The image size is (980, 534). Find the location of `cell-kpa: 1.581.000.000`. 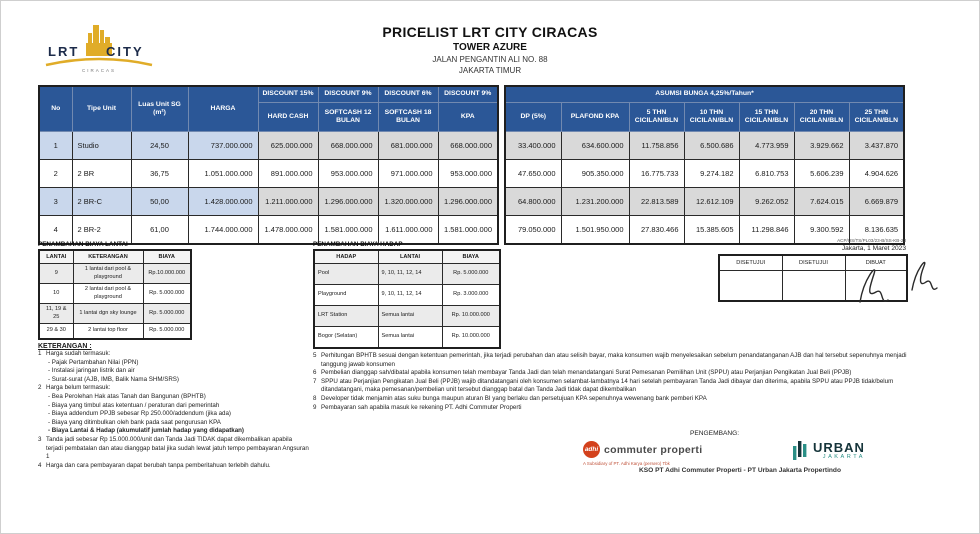

cell-kpa: 1.581.000.000 is located at coordinates (468, 230).